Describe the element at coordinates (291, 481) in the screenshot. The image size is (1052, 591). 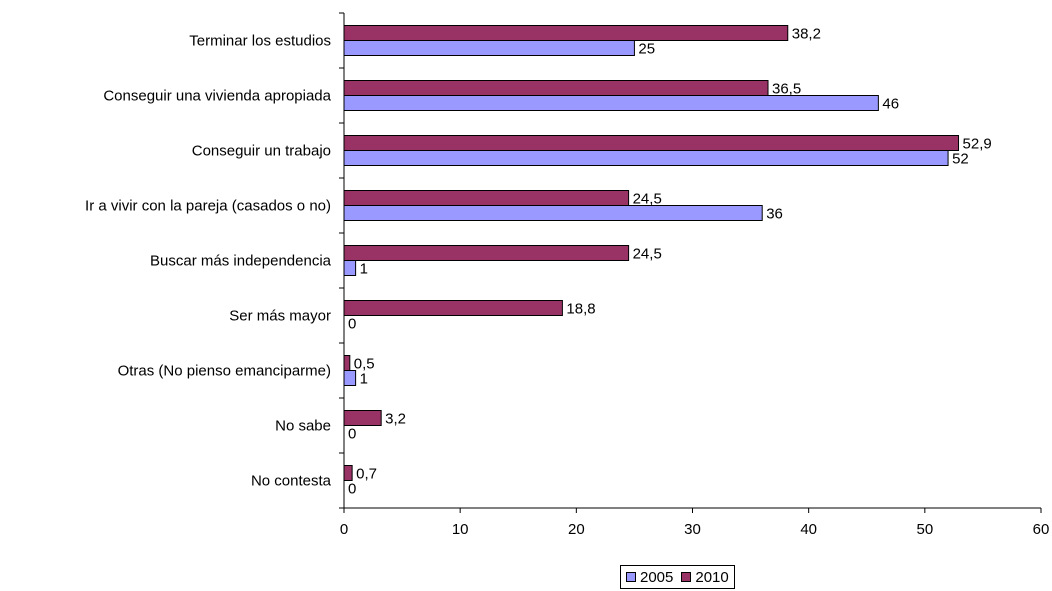
I see `category-label: No contesta` at that location.